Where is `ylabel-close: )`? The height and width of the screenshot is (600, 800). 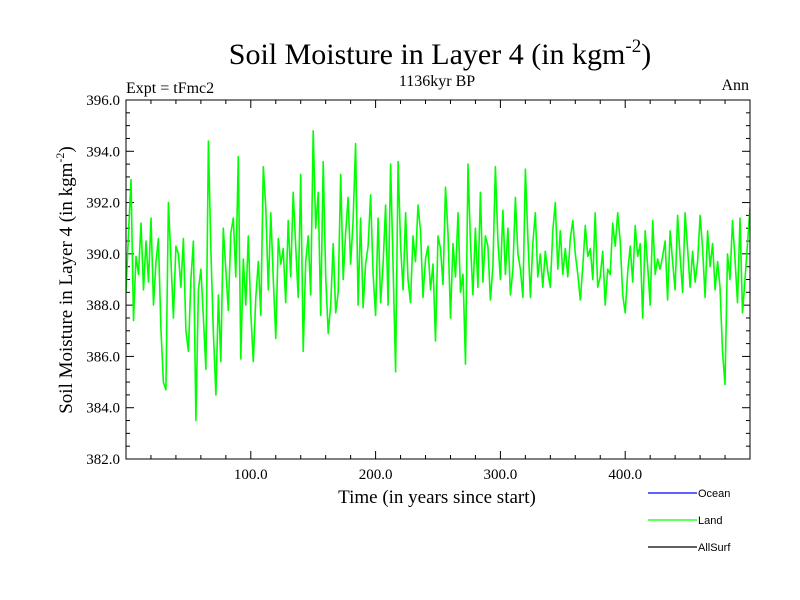 ylabel-close: ) is located at coordinates (66, 149).